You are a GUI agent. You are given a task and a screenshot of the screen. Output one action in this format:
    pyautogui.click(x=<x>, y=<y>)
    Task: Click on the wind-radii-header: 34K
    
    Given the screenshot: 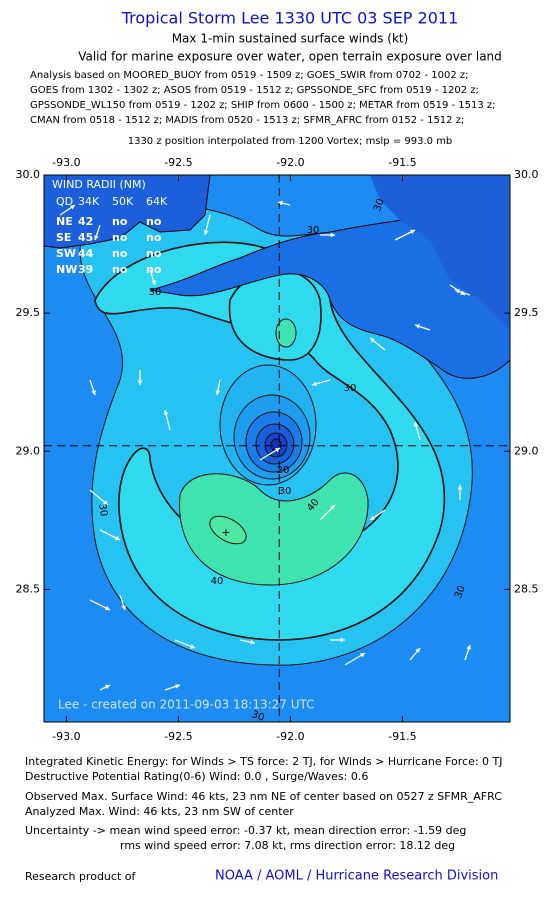 What is the action you would take?
    pyautogui.click(x=89, y=201)
    